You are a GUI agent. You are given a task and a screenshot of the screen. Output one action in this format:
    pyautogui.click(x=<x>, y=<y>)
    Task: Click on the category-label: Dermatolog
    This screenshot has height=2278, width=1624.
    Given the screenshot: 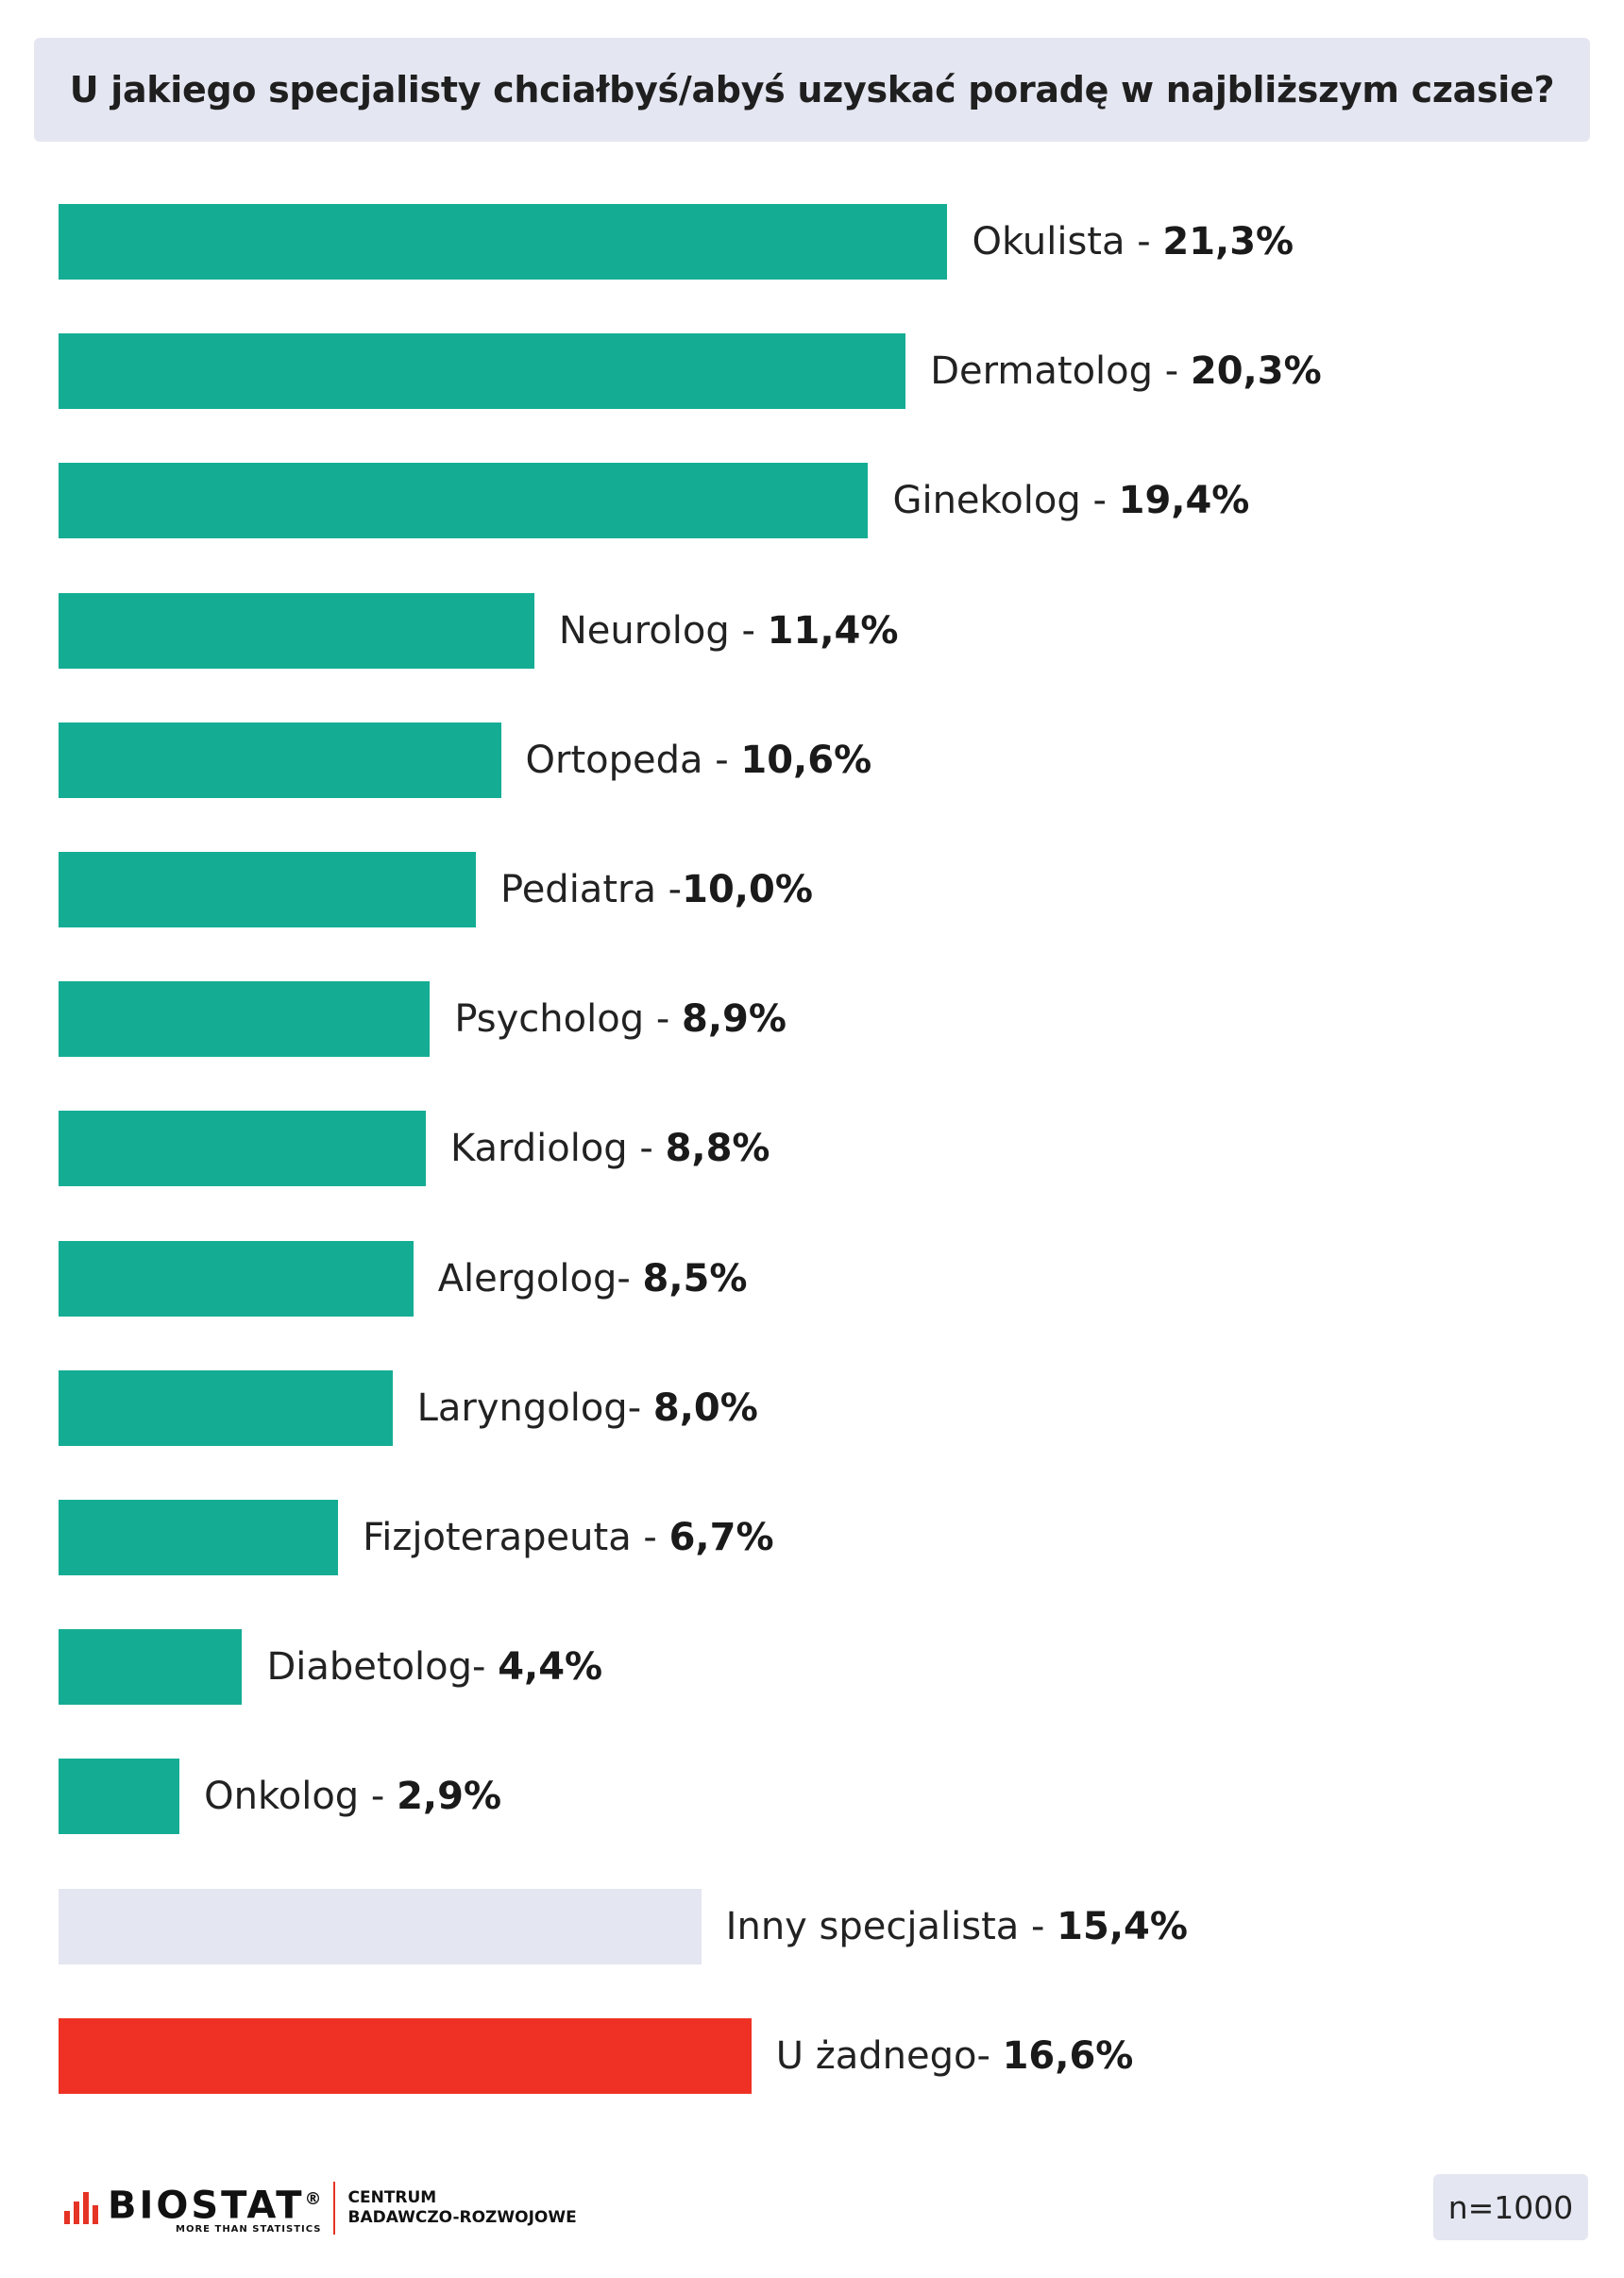 What is the action you would take?
    pyautogui.click(x=1042, y=371)
    